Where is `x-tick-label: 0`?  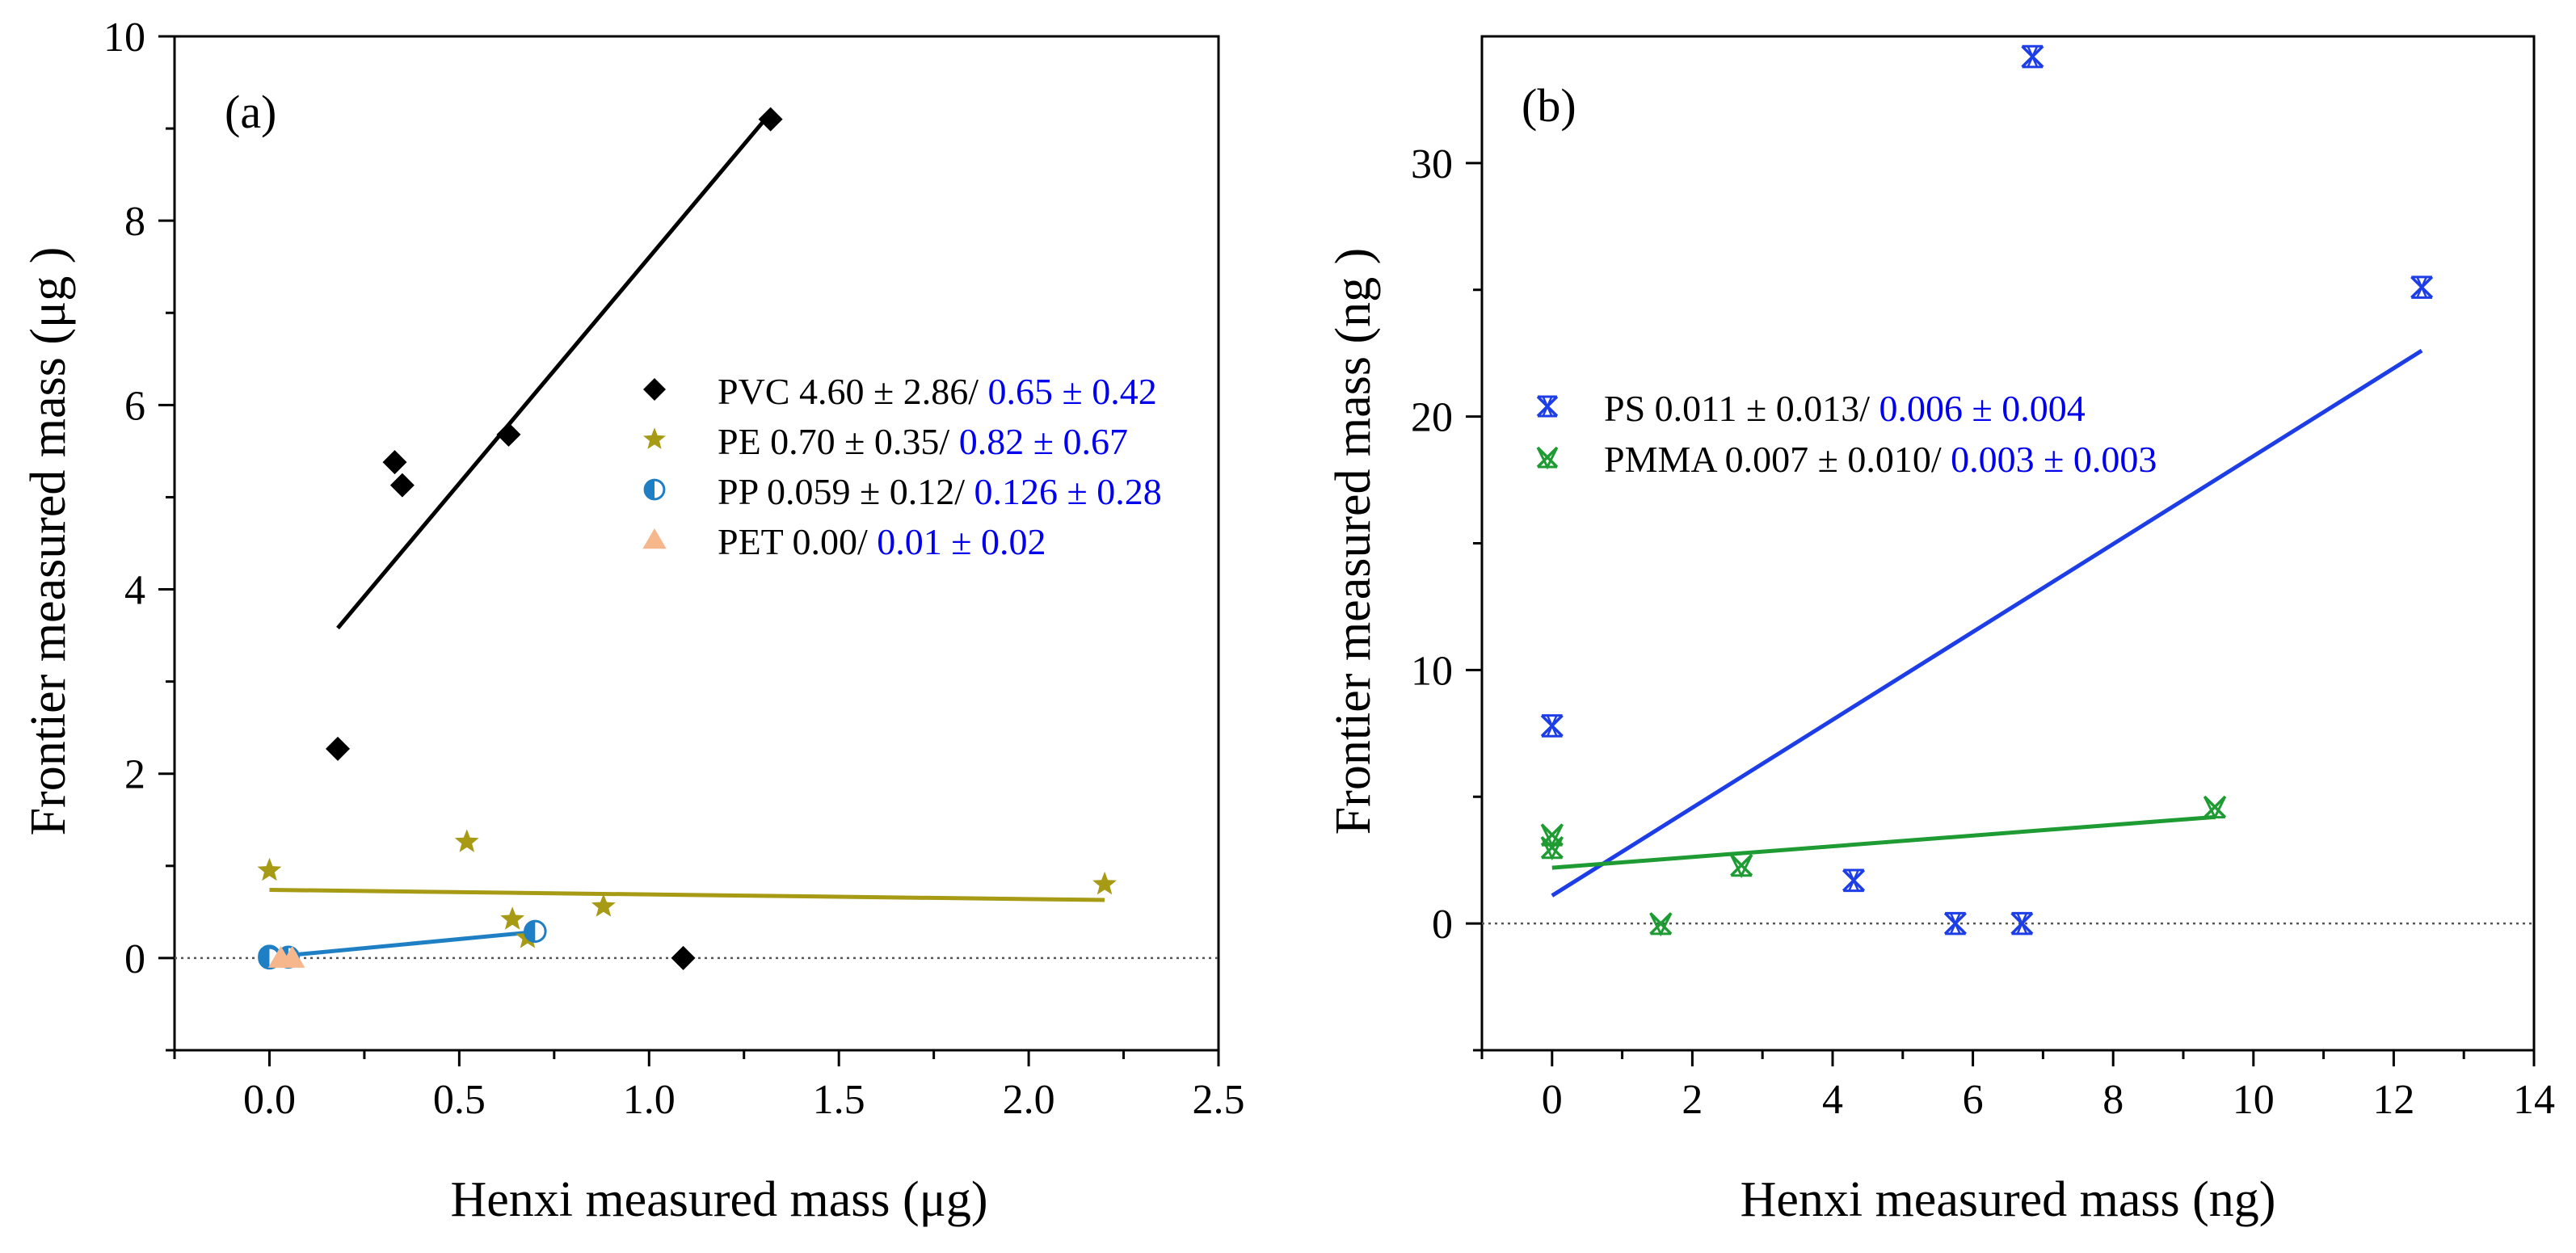 x-tick-label: 0 is located at coordinates (1552, 1100).